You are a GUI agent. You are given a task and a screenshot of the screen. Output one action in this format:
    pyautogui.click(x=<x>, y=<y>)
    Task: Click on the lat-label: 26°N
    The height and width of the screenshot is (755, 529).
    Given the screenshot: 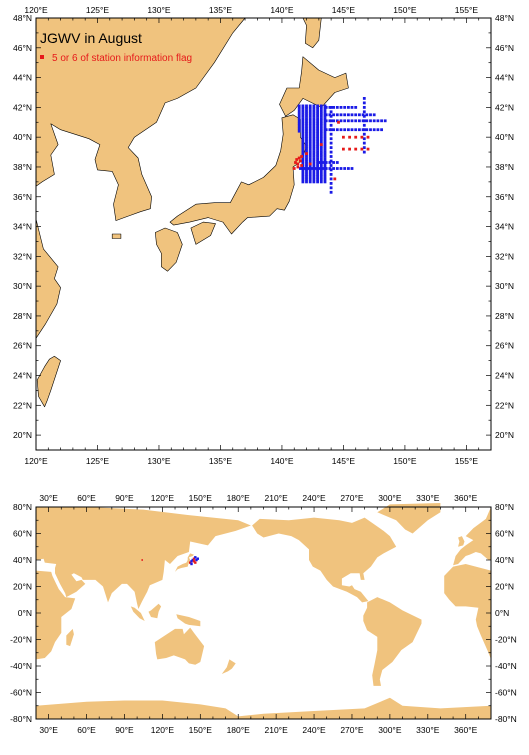 What is the action you would take?
    pyautogui.click(x=22, y=346)
    